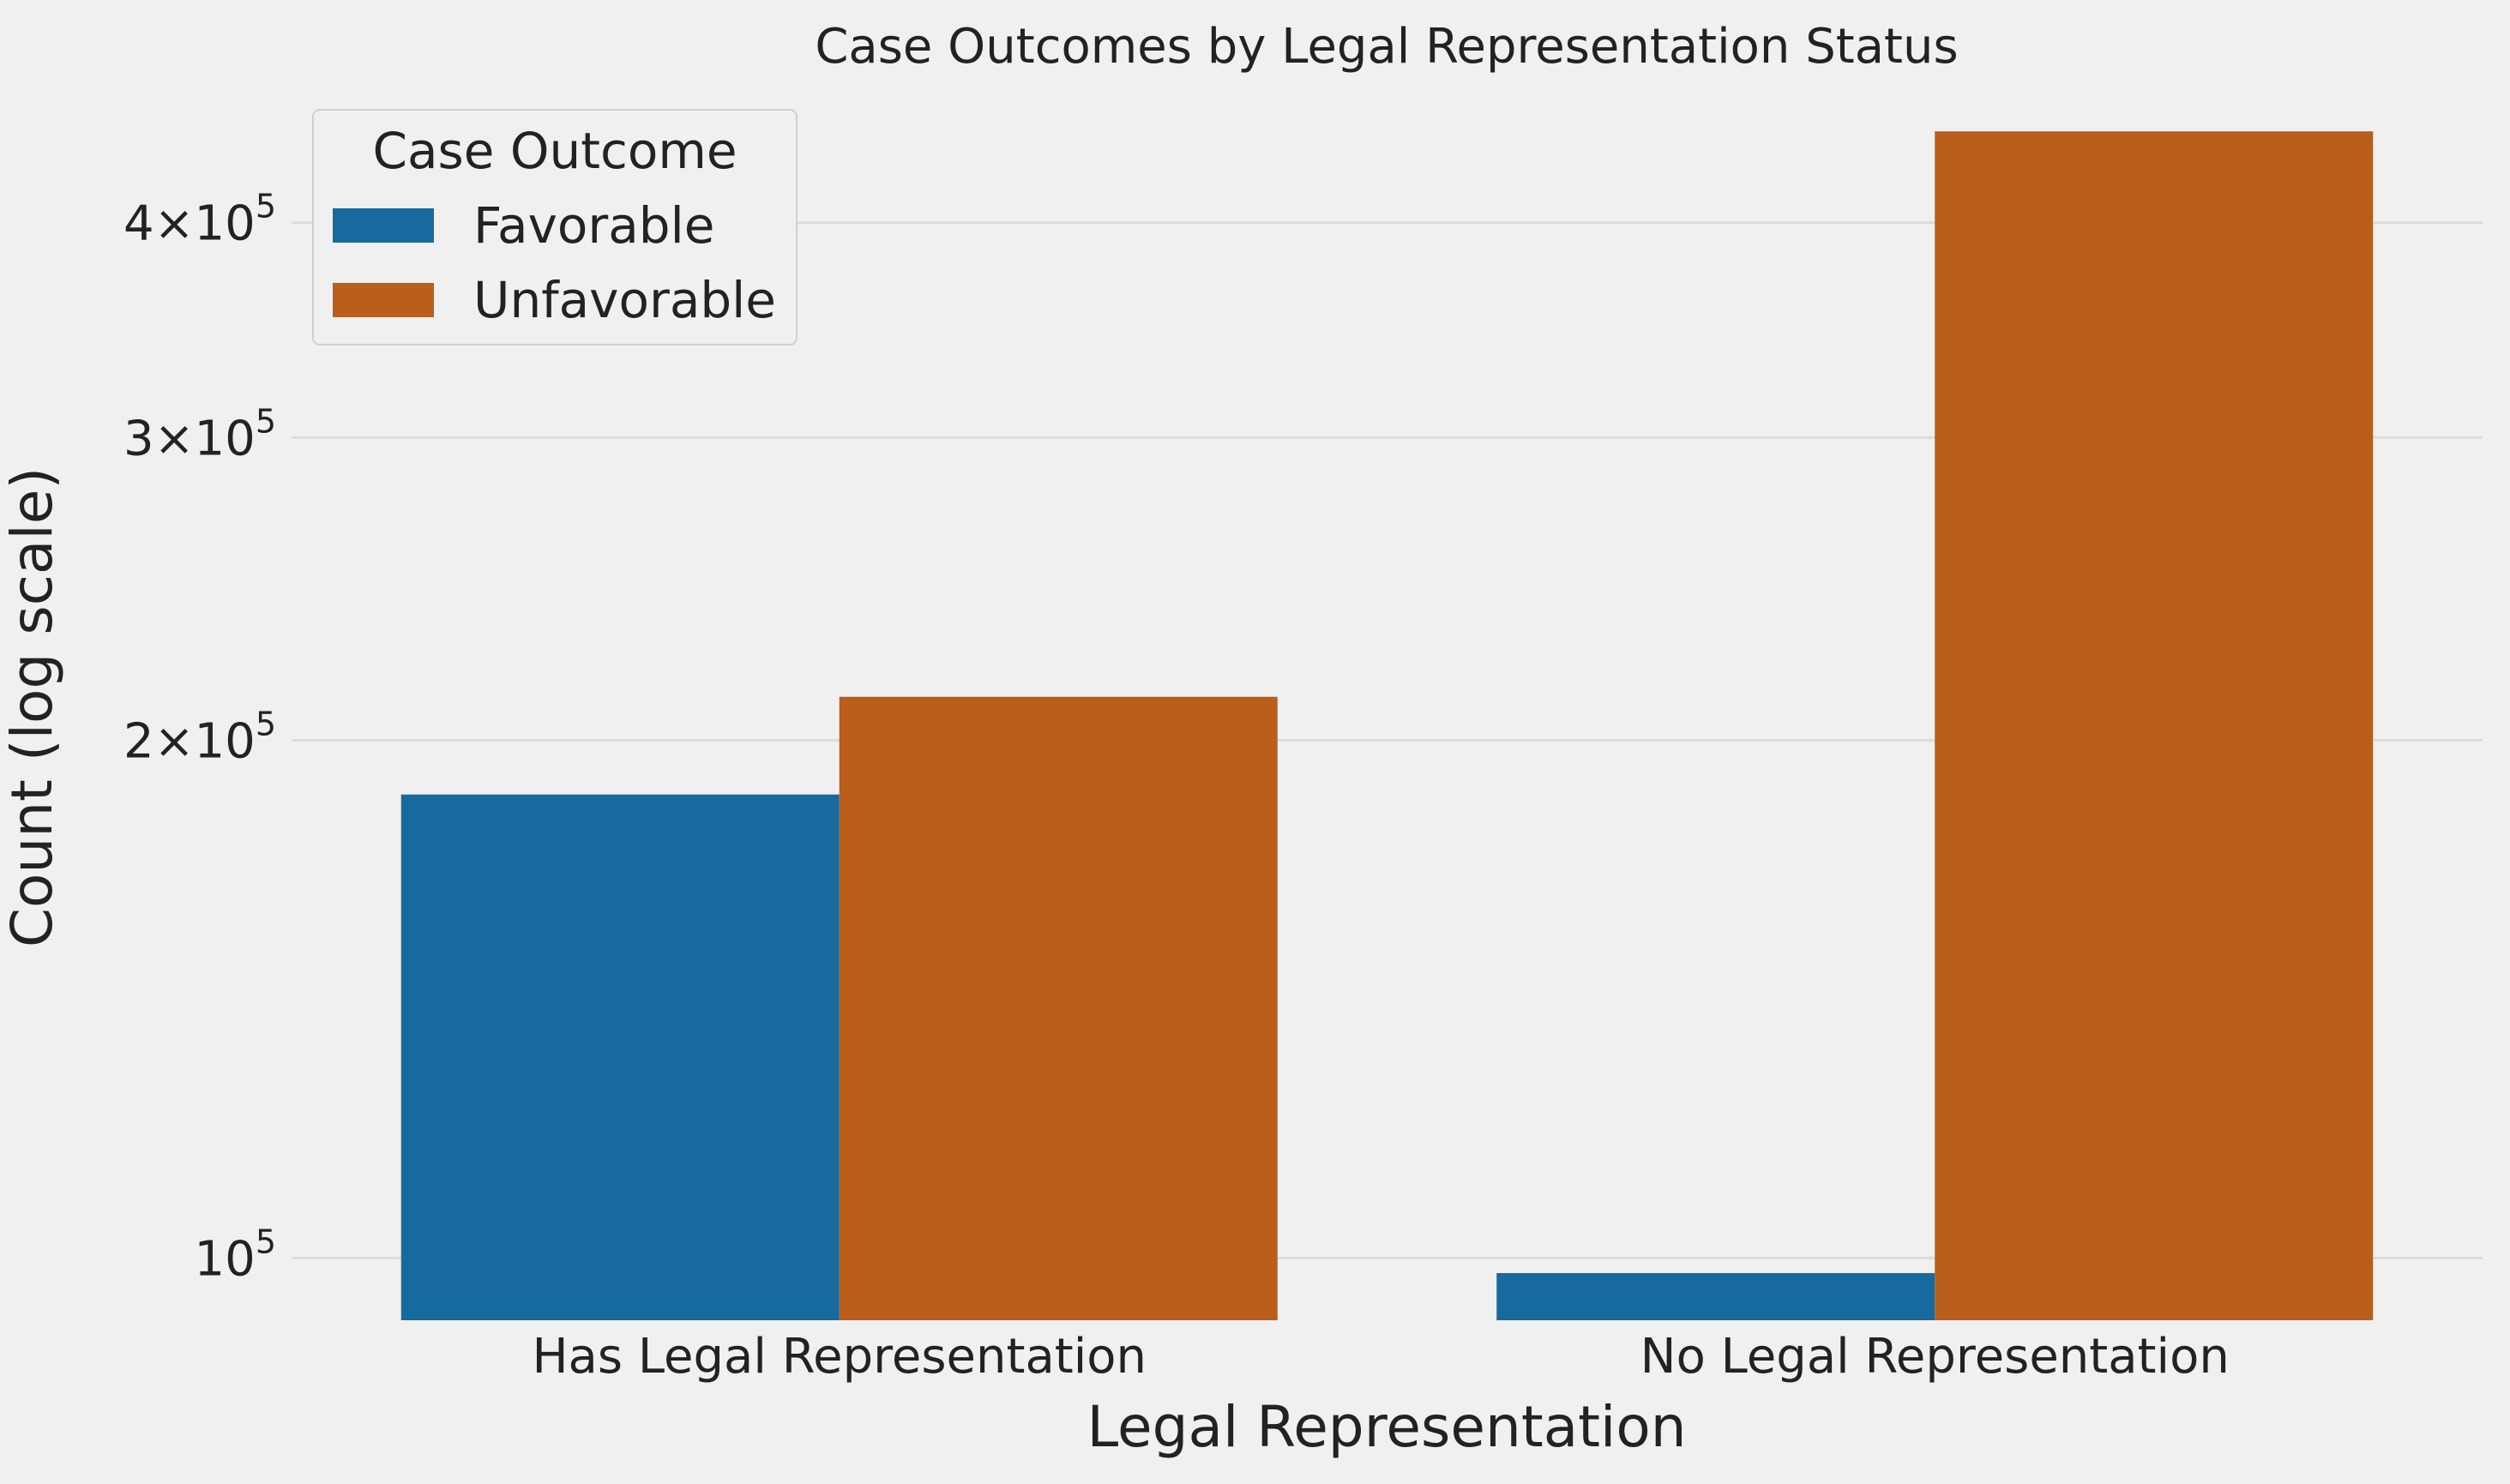 The height and width of the screenshot is (1484, 2510). I want to click on x-axis-label: Legal Representation, so click(1386, 1427).